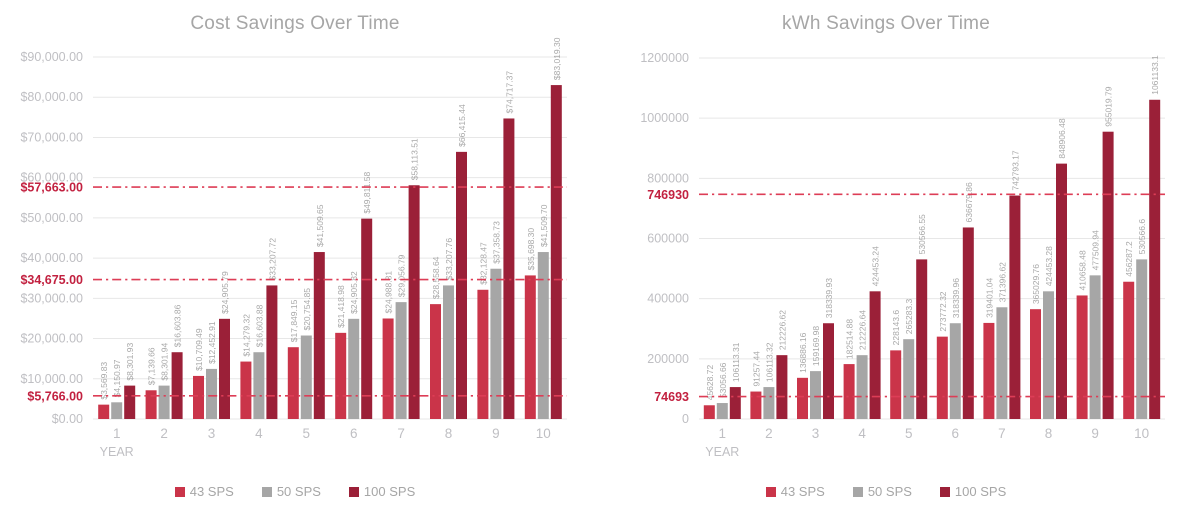 The width and height of the screenshot is (1181, 513). Describe the element at coordinates (1049, 266) in the screenshot. I see `bar-value-label: 424453.28` at that location.